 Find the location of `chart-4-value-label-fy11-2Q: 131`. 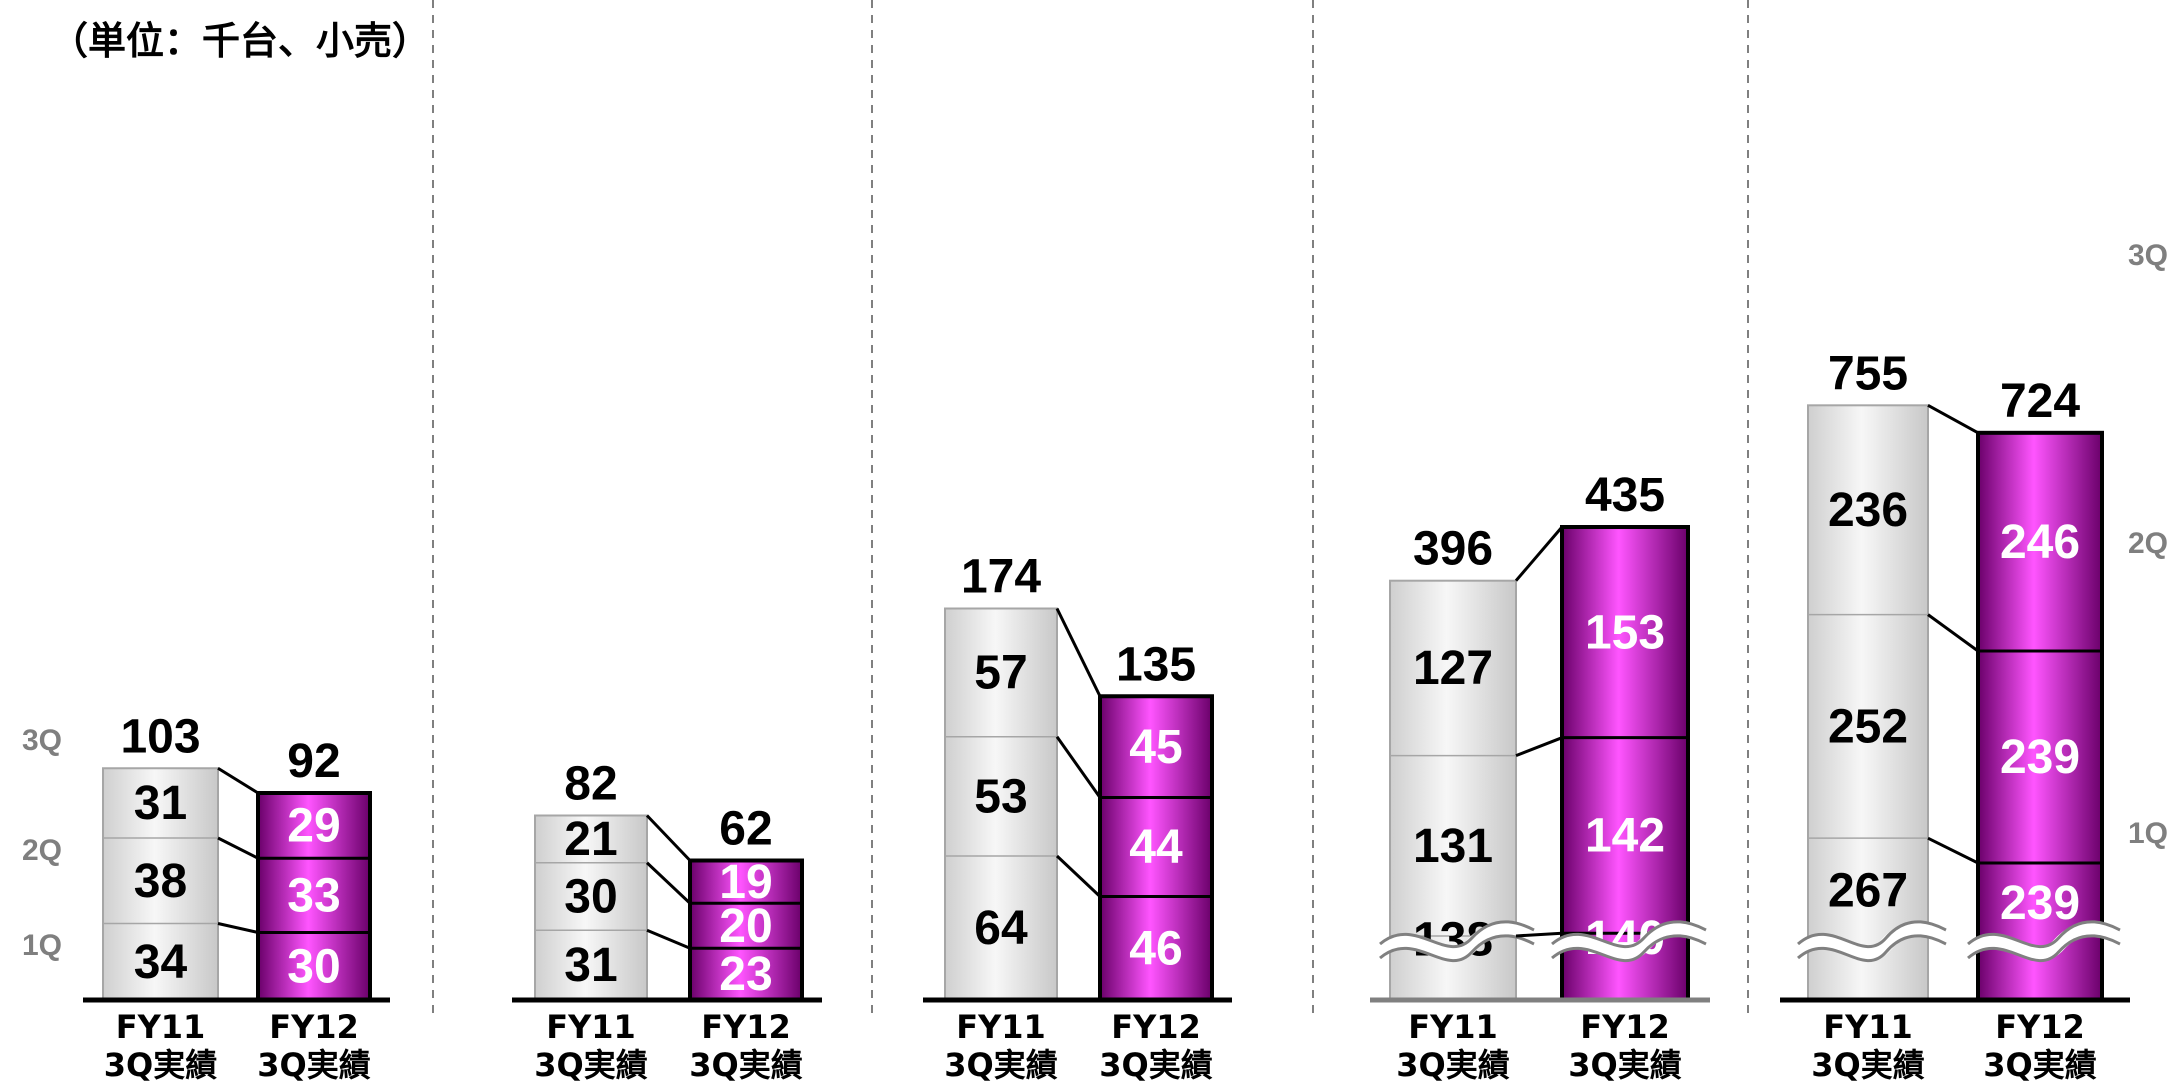

chart-4-value-label-fy11-2Q: 131 is located at coordinates (1453, 846).